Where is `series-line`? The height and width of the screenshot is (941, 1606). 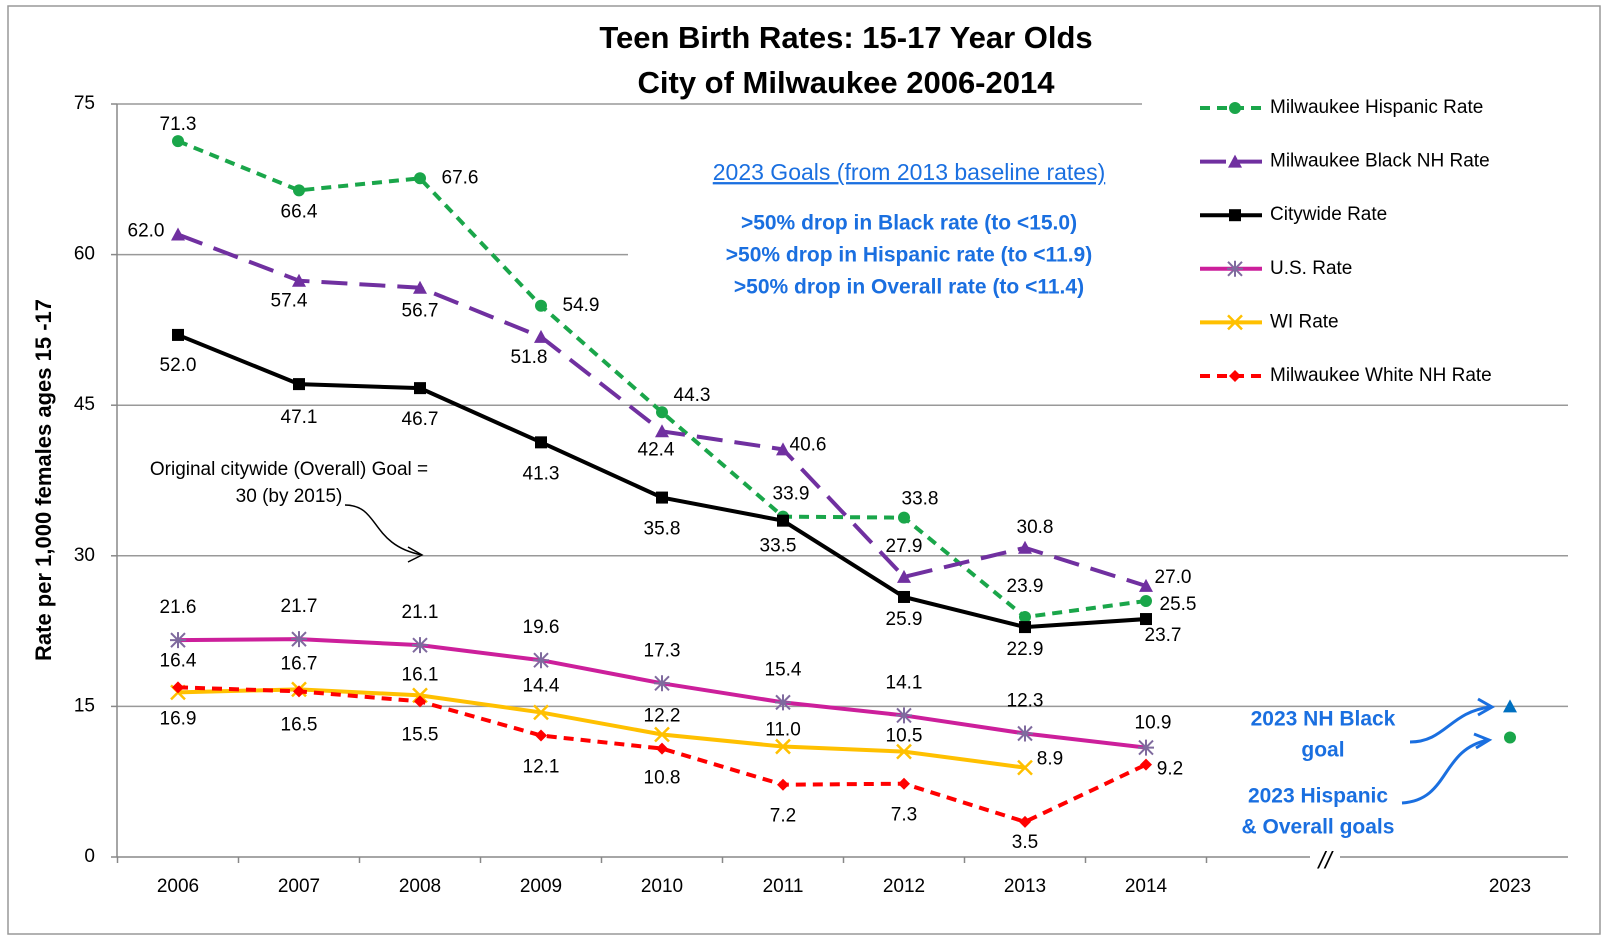
series-line is located at coordinates (662, 755).